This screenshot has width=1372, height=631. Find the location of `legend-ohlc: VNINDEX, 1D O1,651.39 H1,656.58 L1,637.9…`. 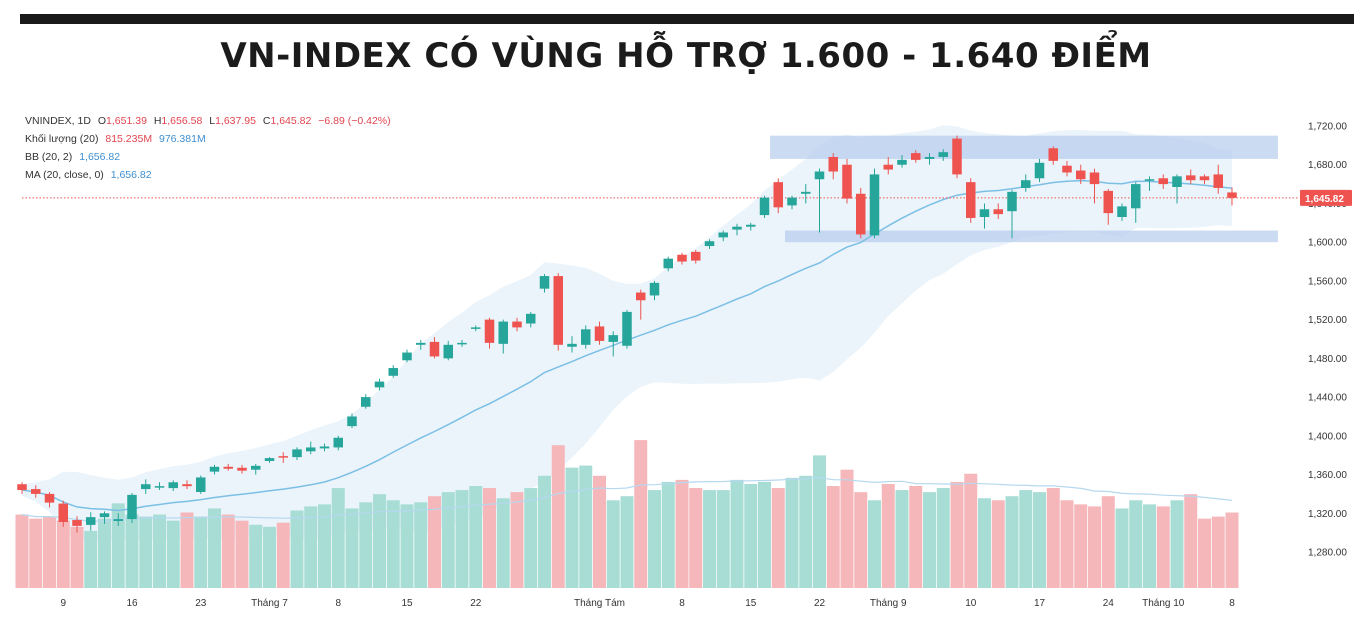

legend-ohlc: VNINDEX, 1D O1,651.39 H1,656.58 L1,637.9… is located at coordinates (210, 121).